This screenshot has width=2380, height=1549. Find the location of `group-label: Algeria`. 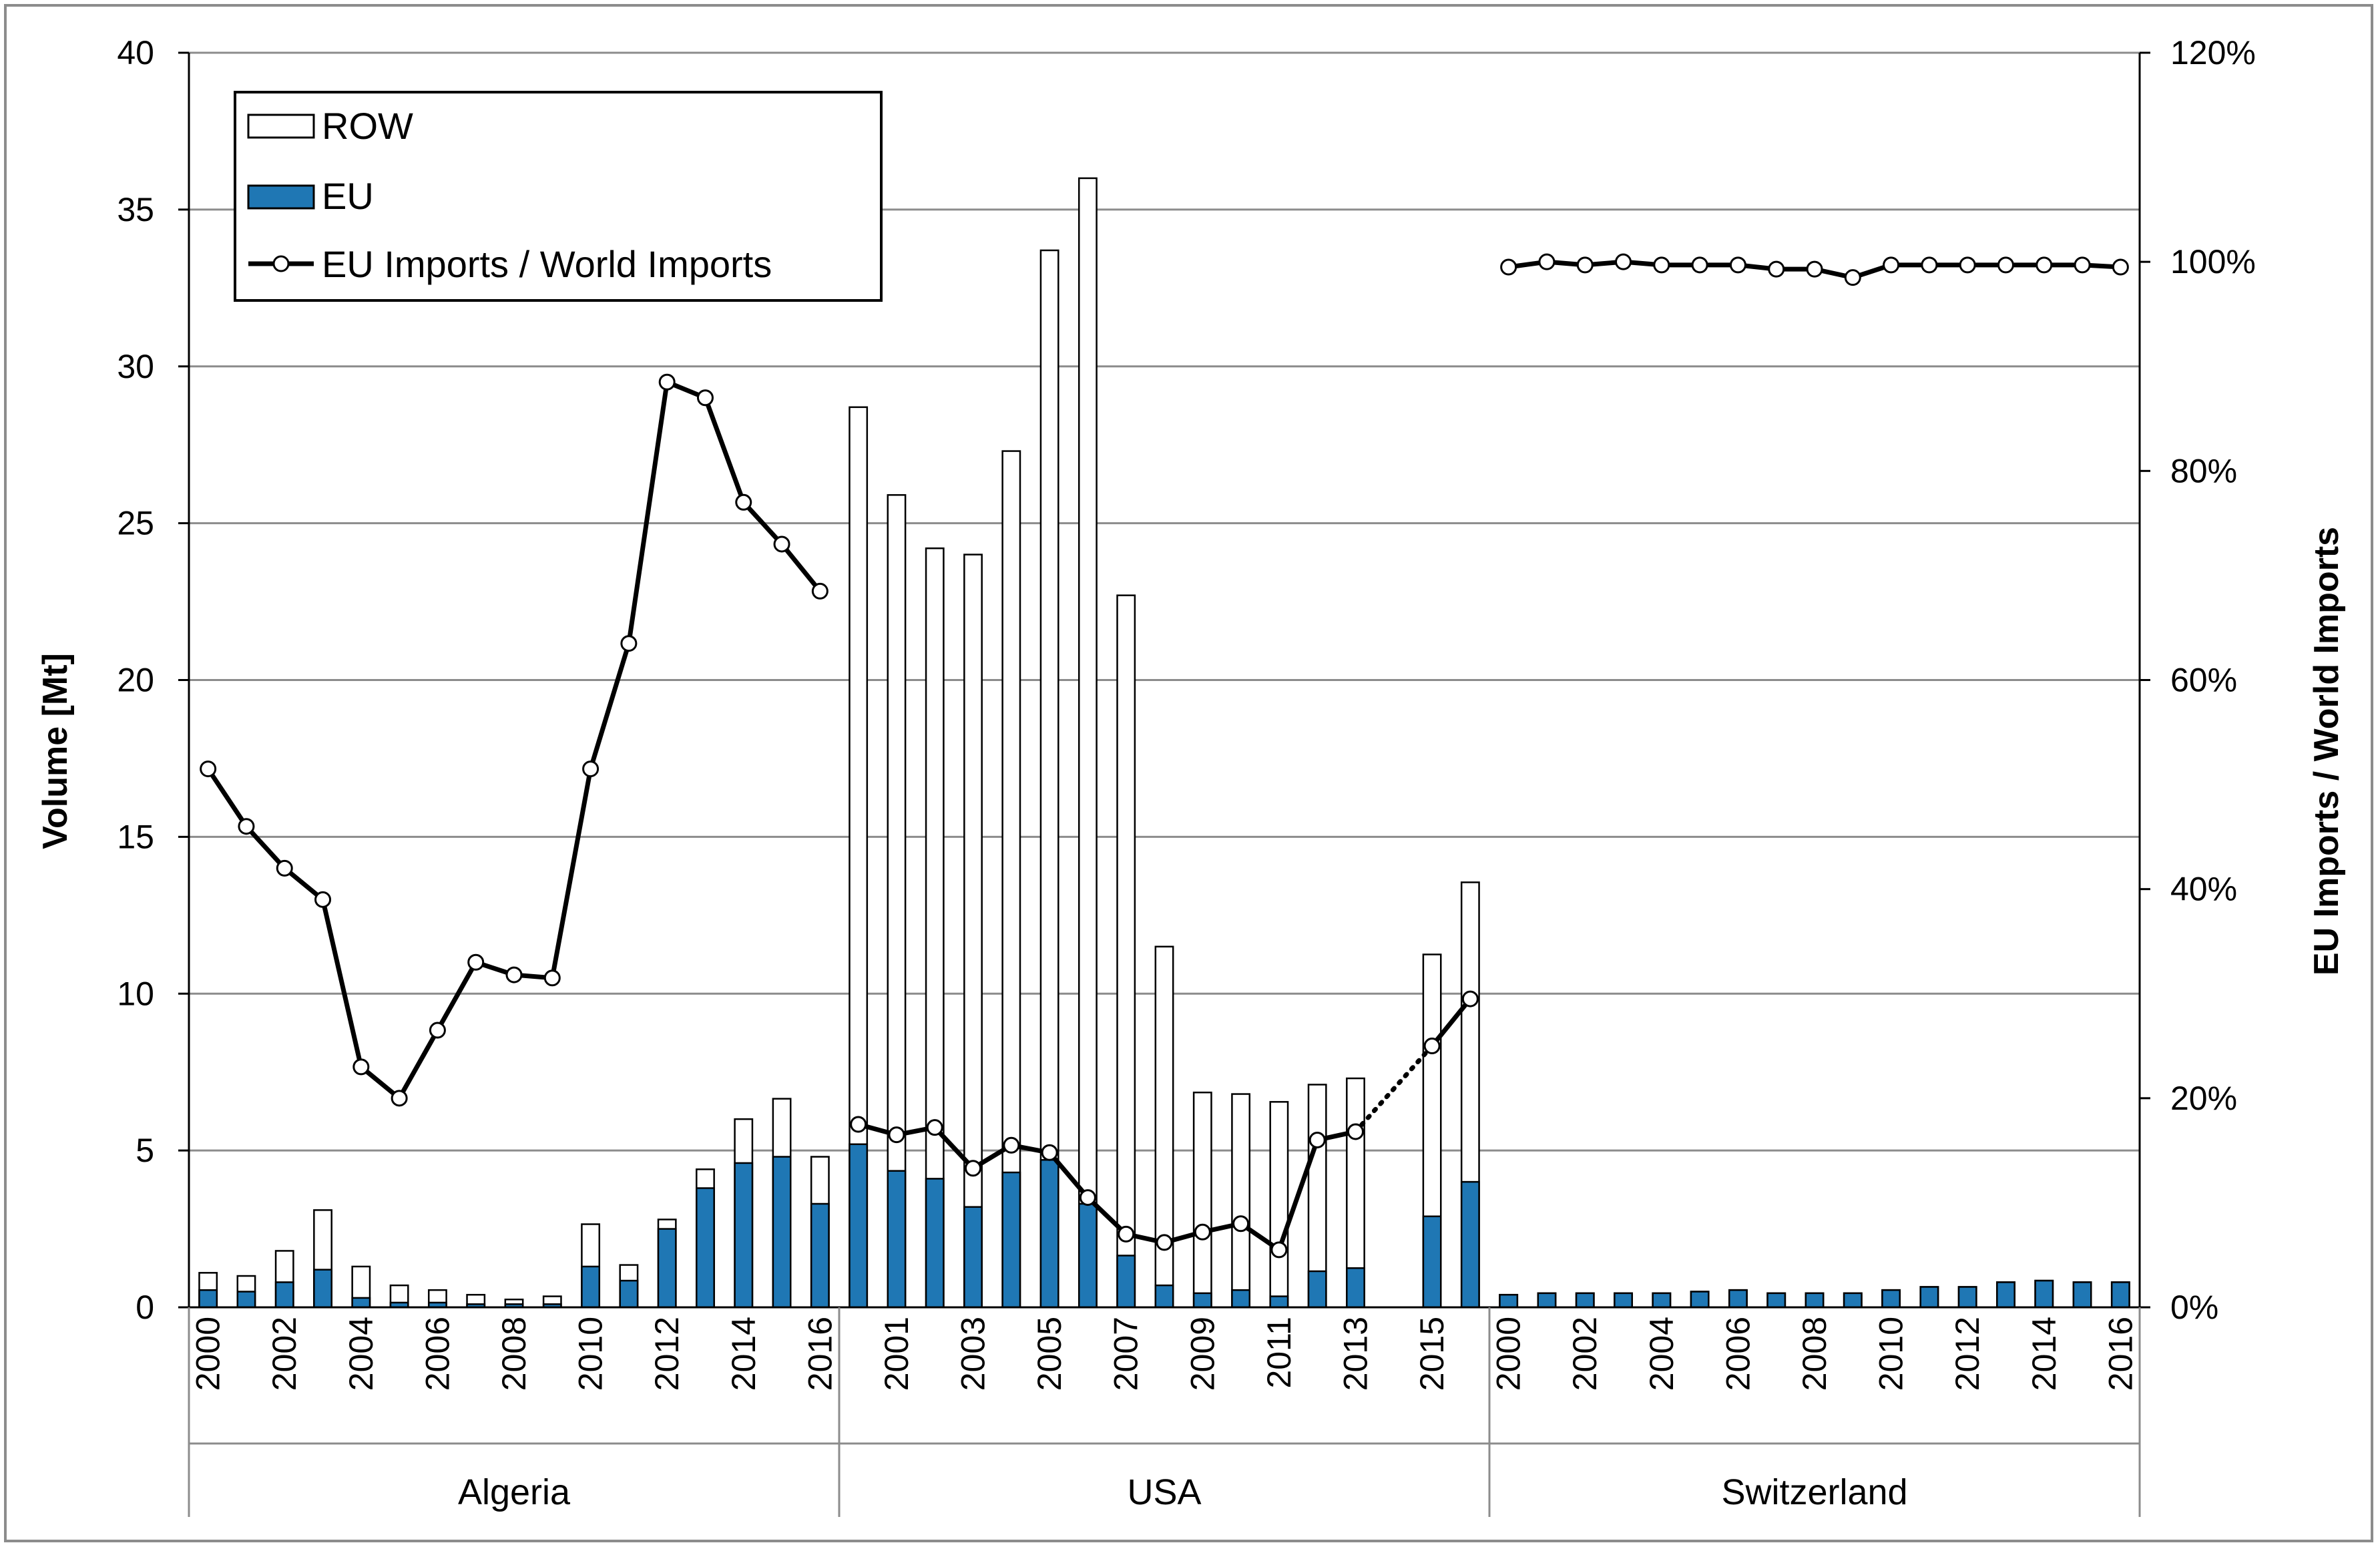

group-label: Algeria is located at coordinates (514, 1492).